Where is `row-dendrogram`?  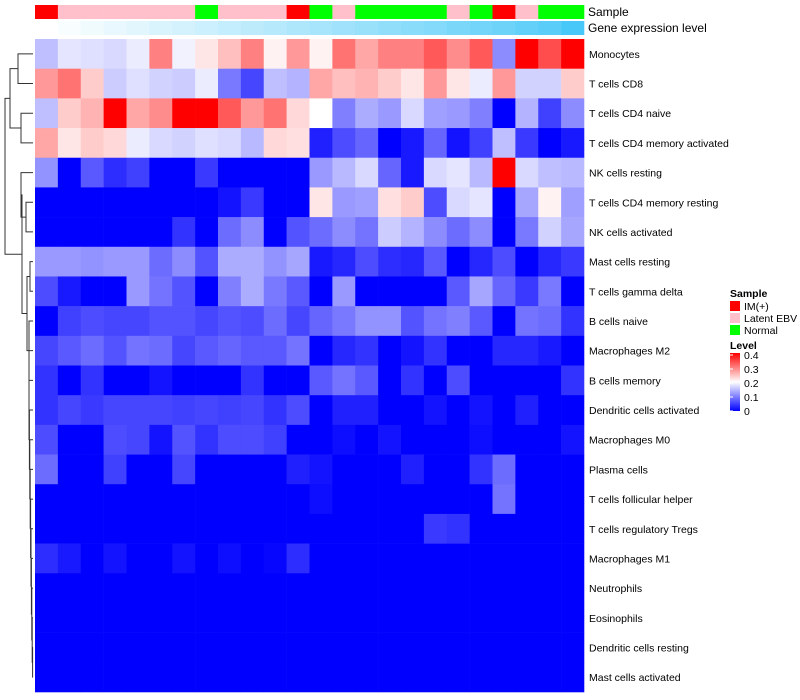
row-dendrogram is located at coordinates (19, 365).